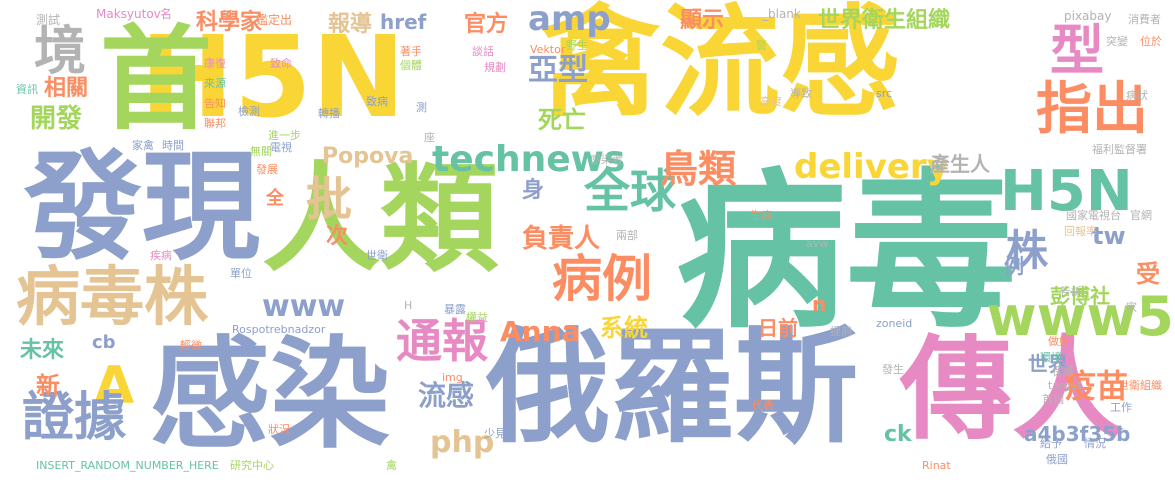 Image resolution: width=1175 pixels, height=482 pixels. What do you see at coordinates (274, 20) in the screenshot?
I see `word-identified: 鑑定出` at bounding box center [274, 20].